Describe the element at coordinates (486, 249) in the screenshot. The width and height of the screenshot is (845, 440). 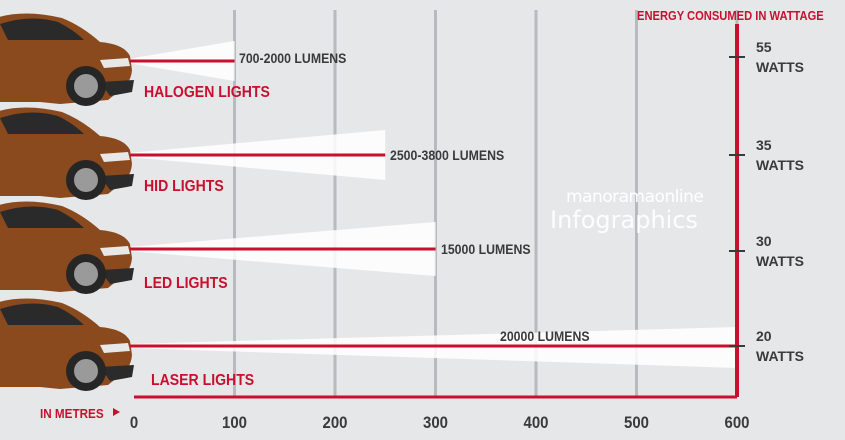
I see `lumens-label-2: 15000 LUMENS` at that location.